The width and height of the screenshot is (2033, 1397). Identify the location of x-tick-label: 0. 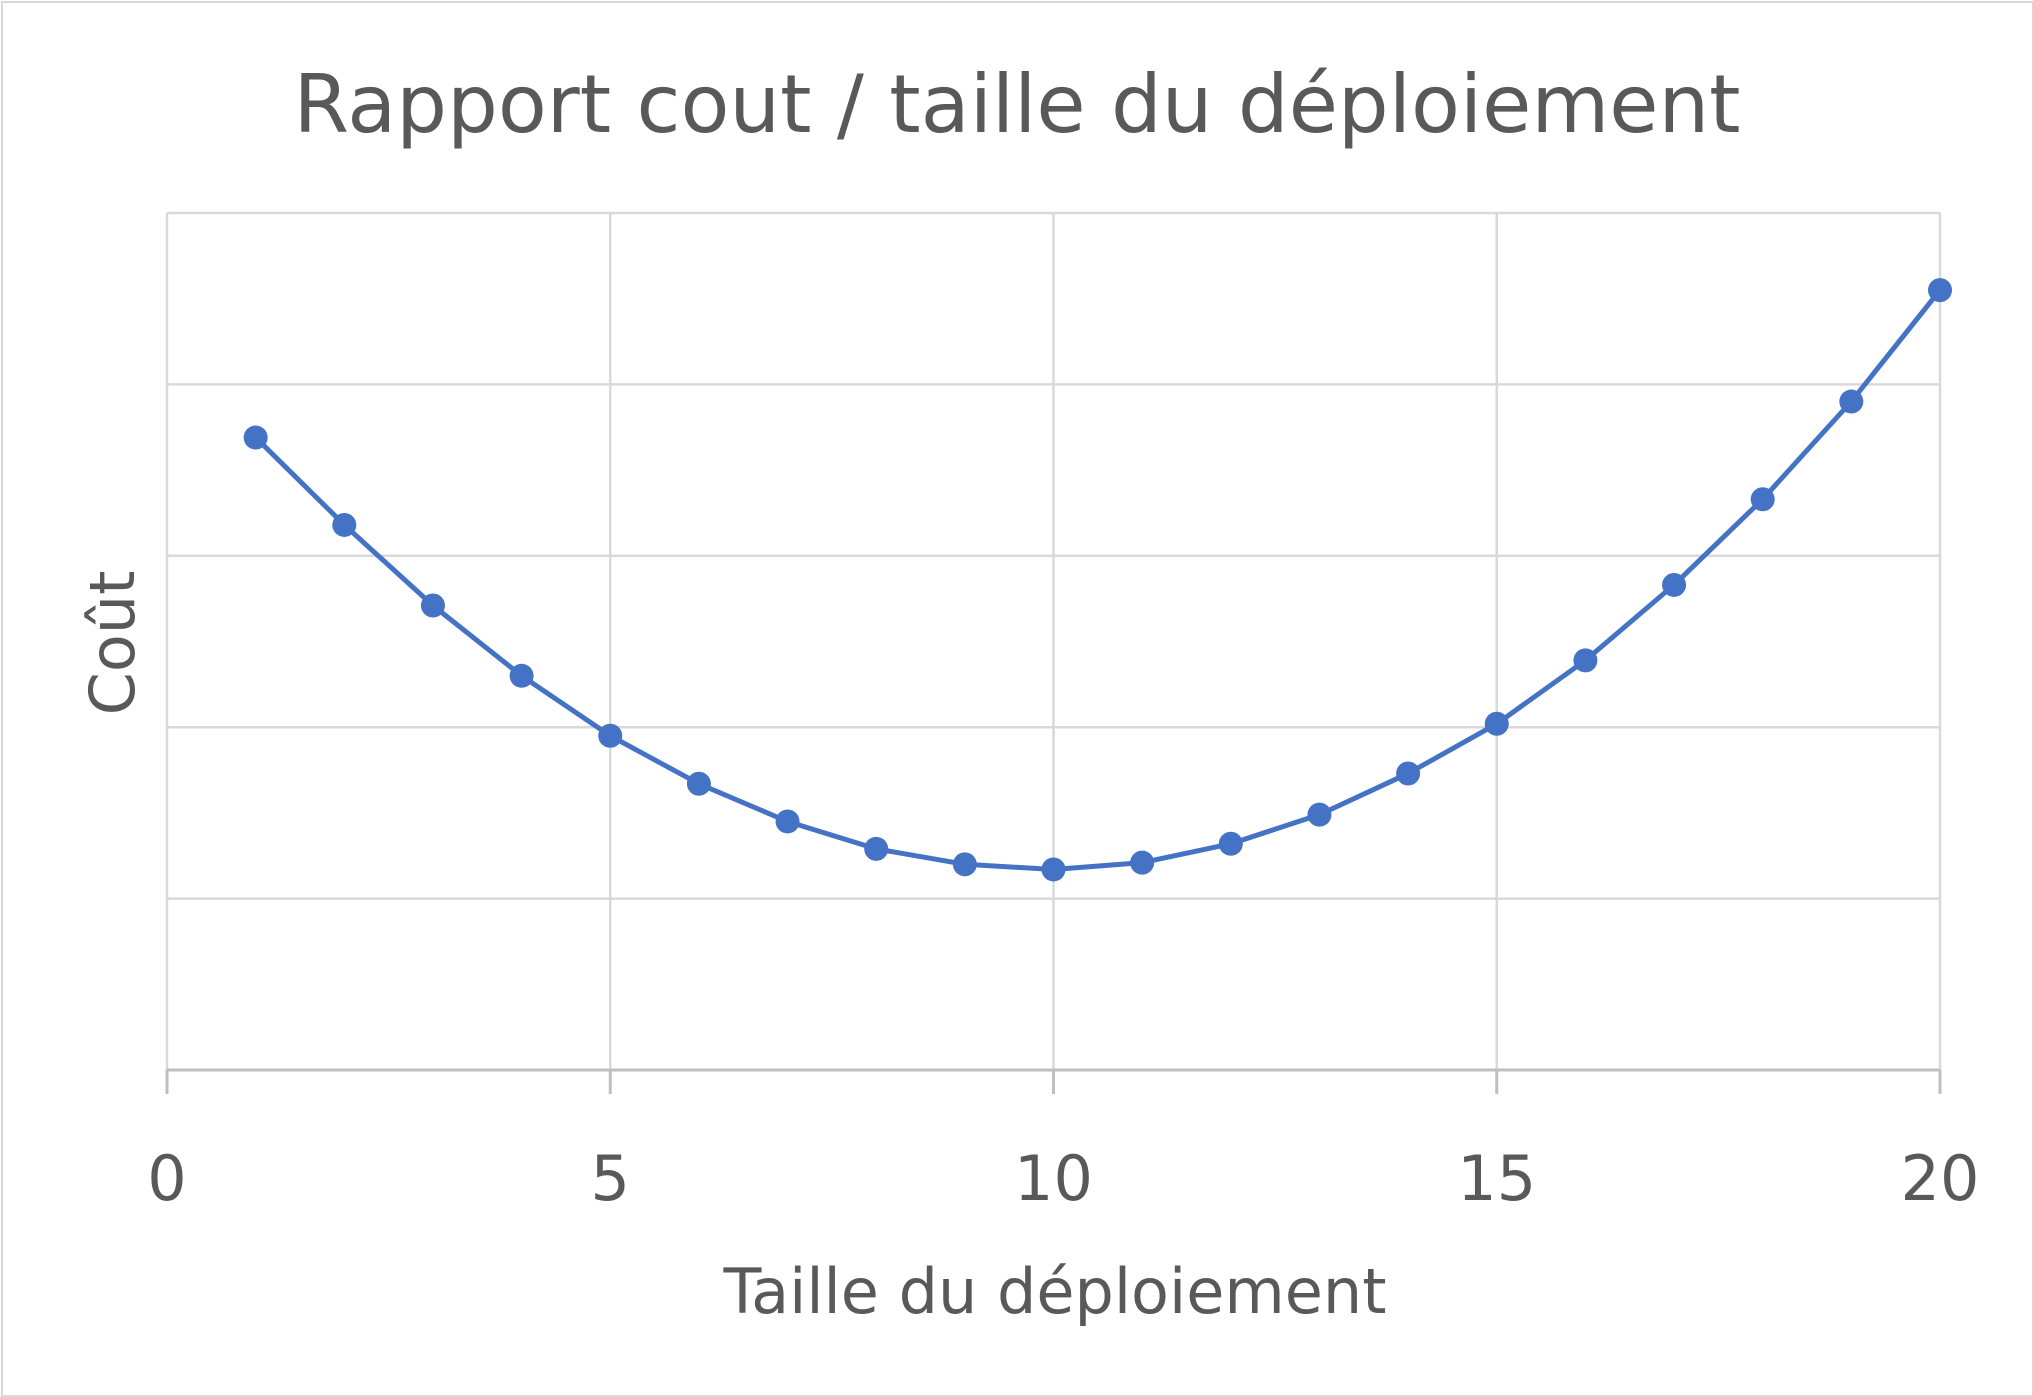
(166, 1178).